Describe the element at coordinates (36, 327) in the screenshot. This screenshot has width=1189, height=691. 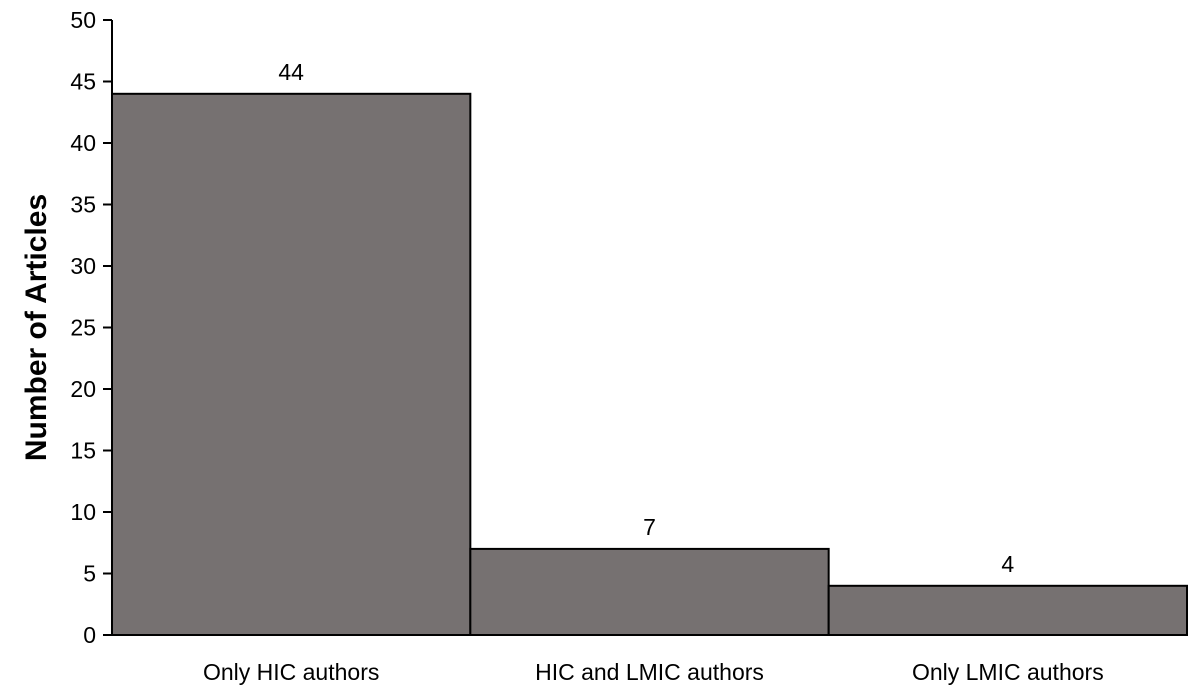
I see `y-axis-title: Number of Articles` at that location.